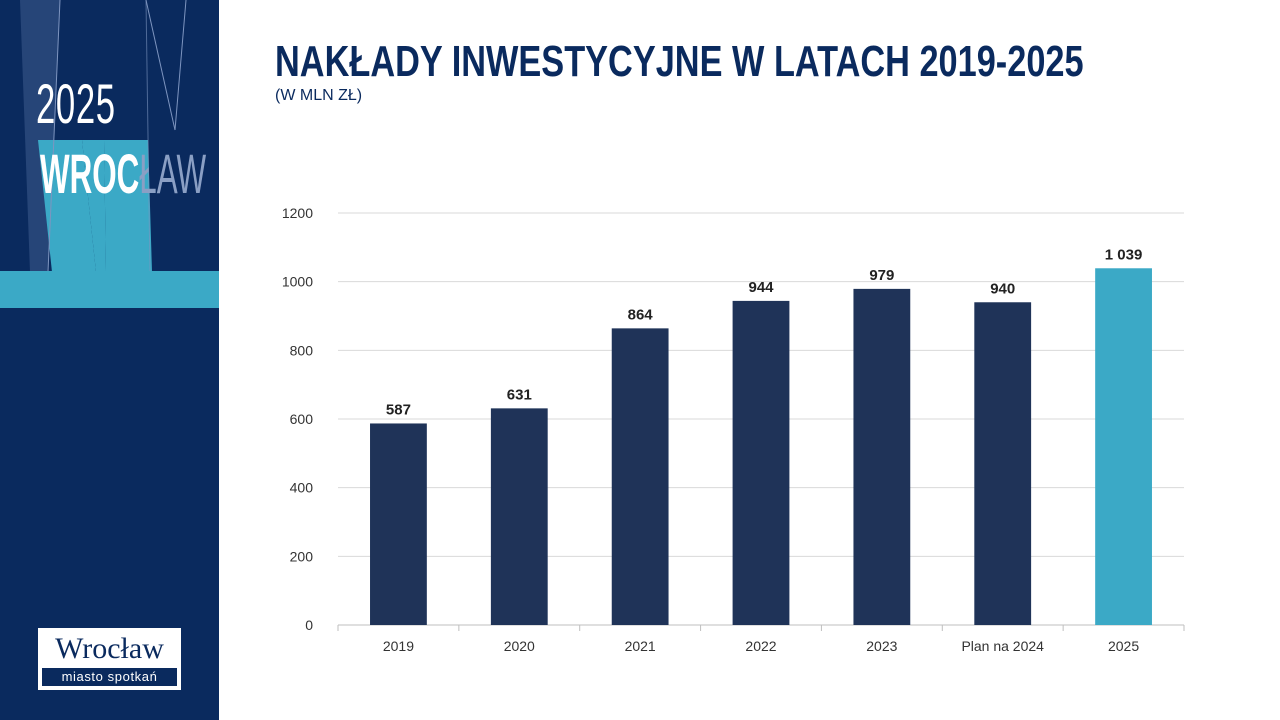  I want to click on city-name-part-2: ŁAW, so click(173, 173).